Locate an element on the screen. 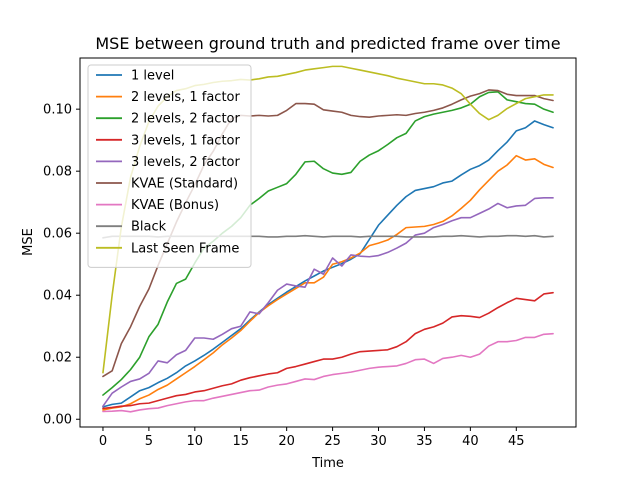 The height and width of the screenshot is (480, 640). y-axis-label: MSE is located at coordinates (28, 242).